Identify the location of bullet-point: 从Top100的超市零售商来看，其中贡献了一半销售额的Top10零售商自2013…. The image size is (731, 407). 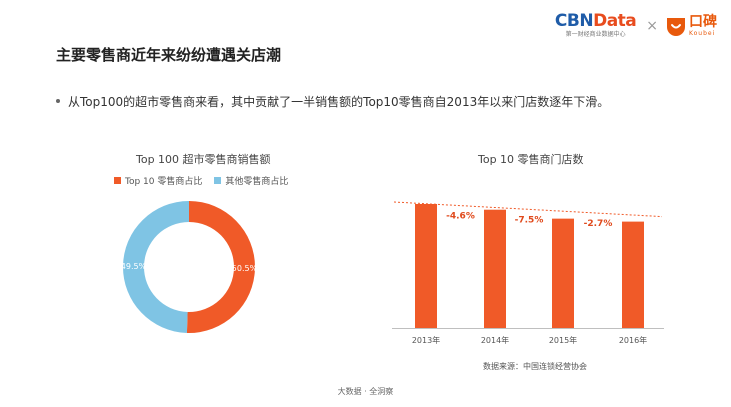
(332, 101).